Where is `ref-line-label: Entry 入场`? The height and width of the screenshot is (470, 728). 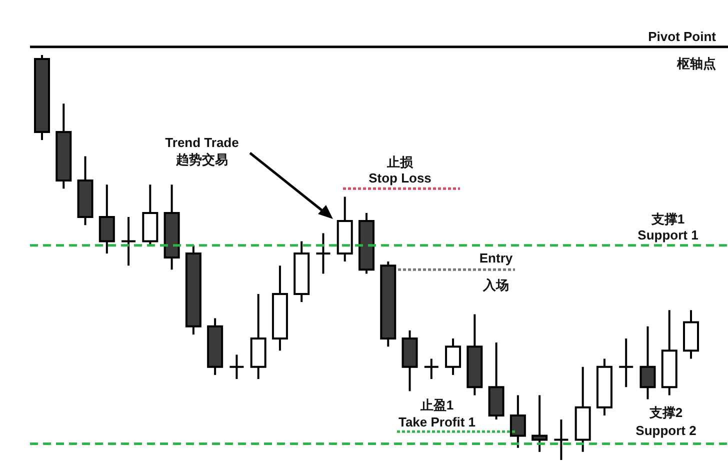
ref-line-label: Entry 入场 is located at coordinates (496, 271).